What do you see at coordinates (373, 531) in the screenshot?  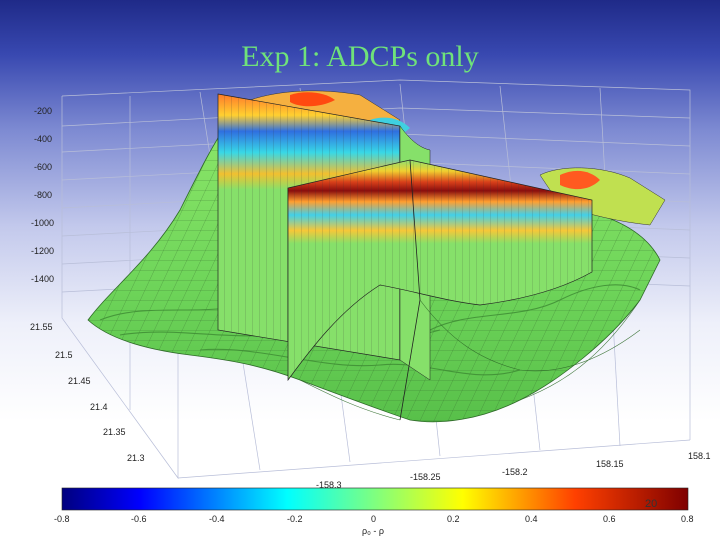 I see `colorbar-label: ρ₀ - ρ` at bounding box center [373, 531].